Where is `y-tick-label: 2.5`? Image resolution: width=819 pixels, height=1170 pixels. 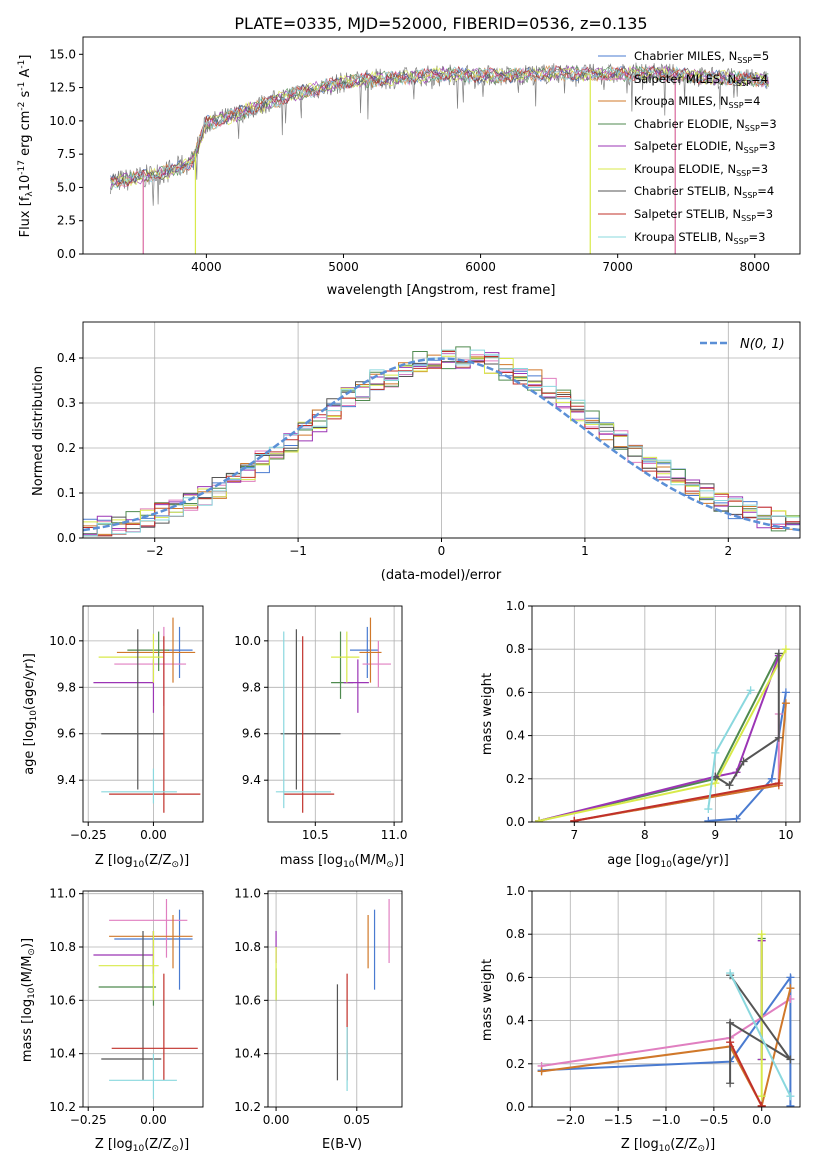 y-tick-label: 2.5 is located at coordinates (66, 221).